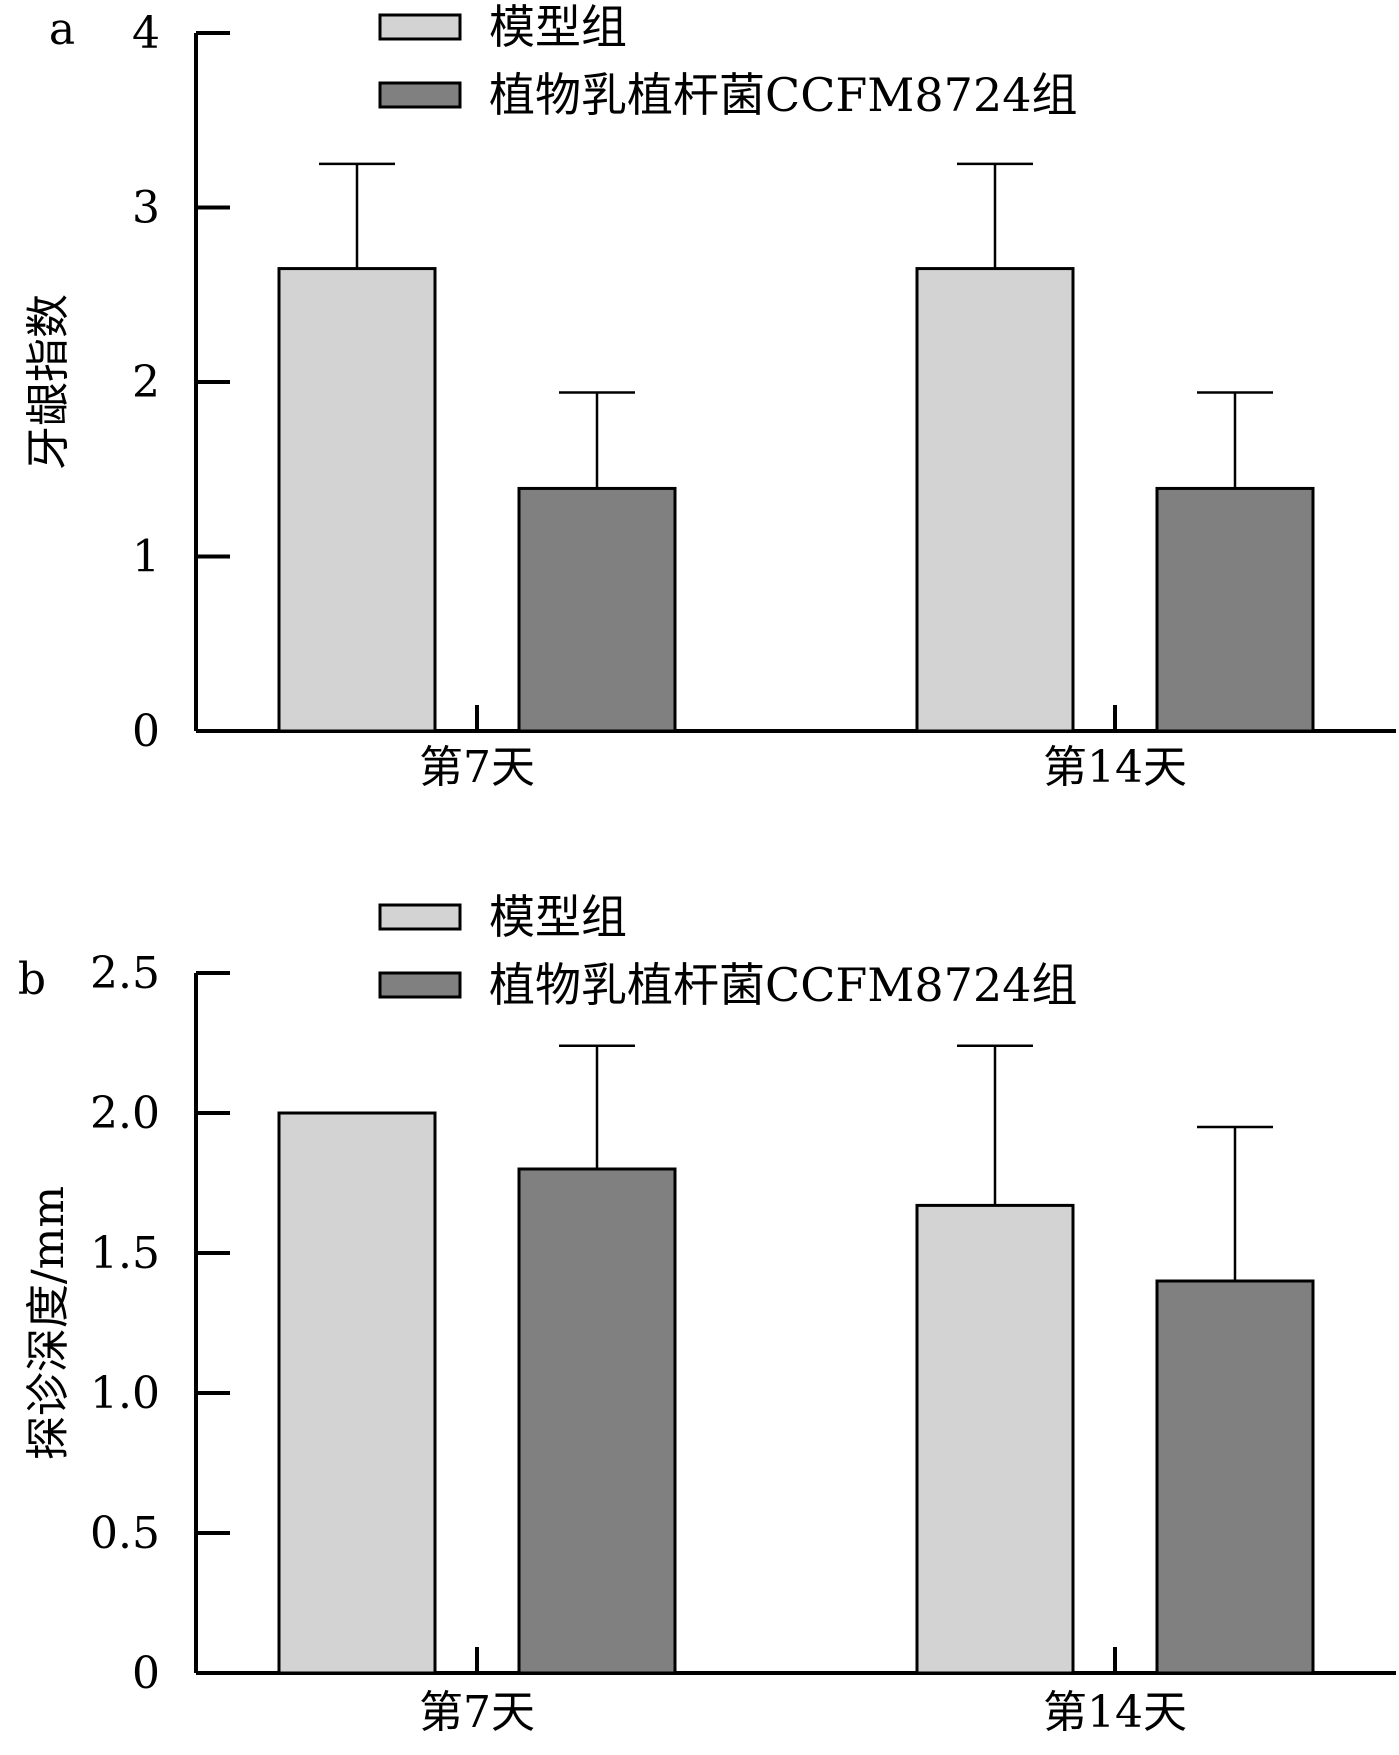 The width and height of the screenshot is (1399, 1755). What do you see at coordinates (146, 557) in the screenshot?
I see `y-tick-label: 1` at bounding box center [146, 557].